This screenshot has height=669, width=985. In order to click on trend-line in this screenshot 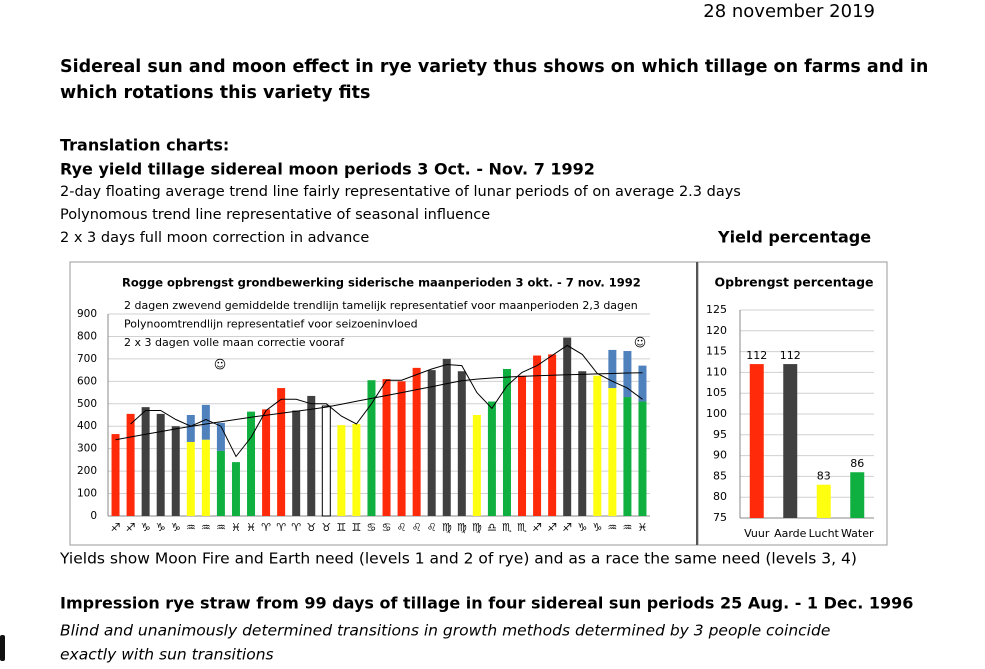, I will do `click(386, 401)`.